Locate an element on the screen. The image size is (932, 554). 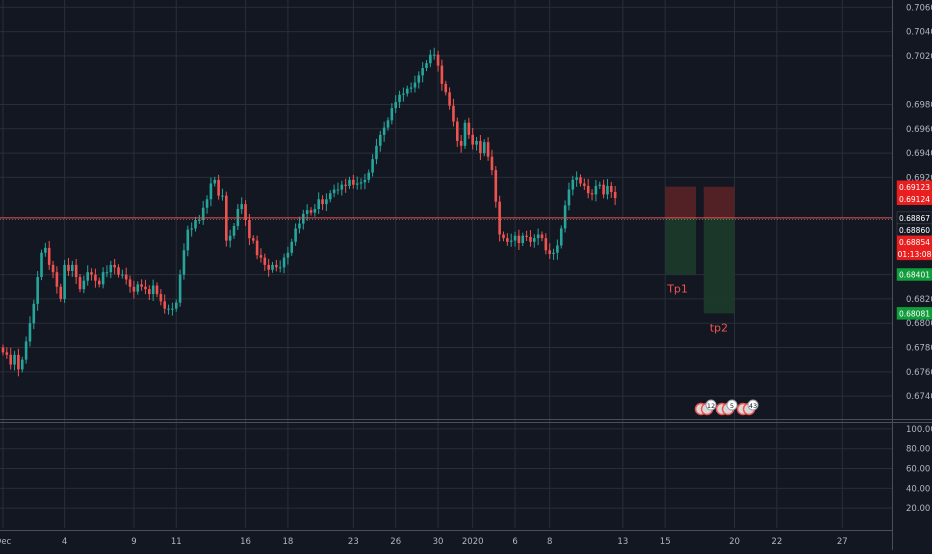
price-badge: 0.68860 is located at coordinates (914, 230).